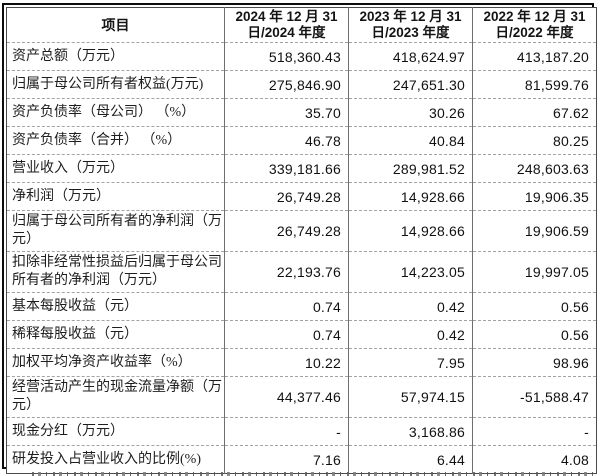 The image size is (600, 476). What do you see at coordinates (286, 56) in the screenshot?
I see `value-2024: 518,360.43` at bounding box center [286, 56].